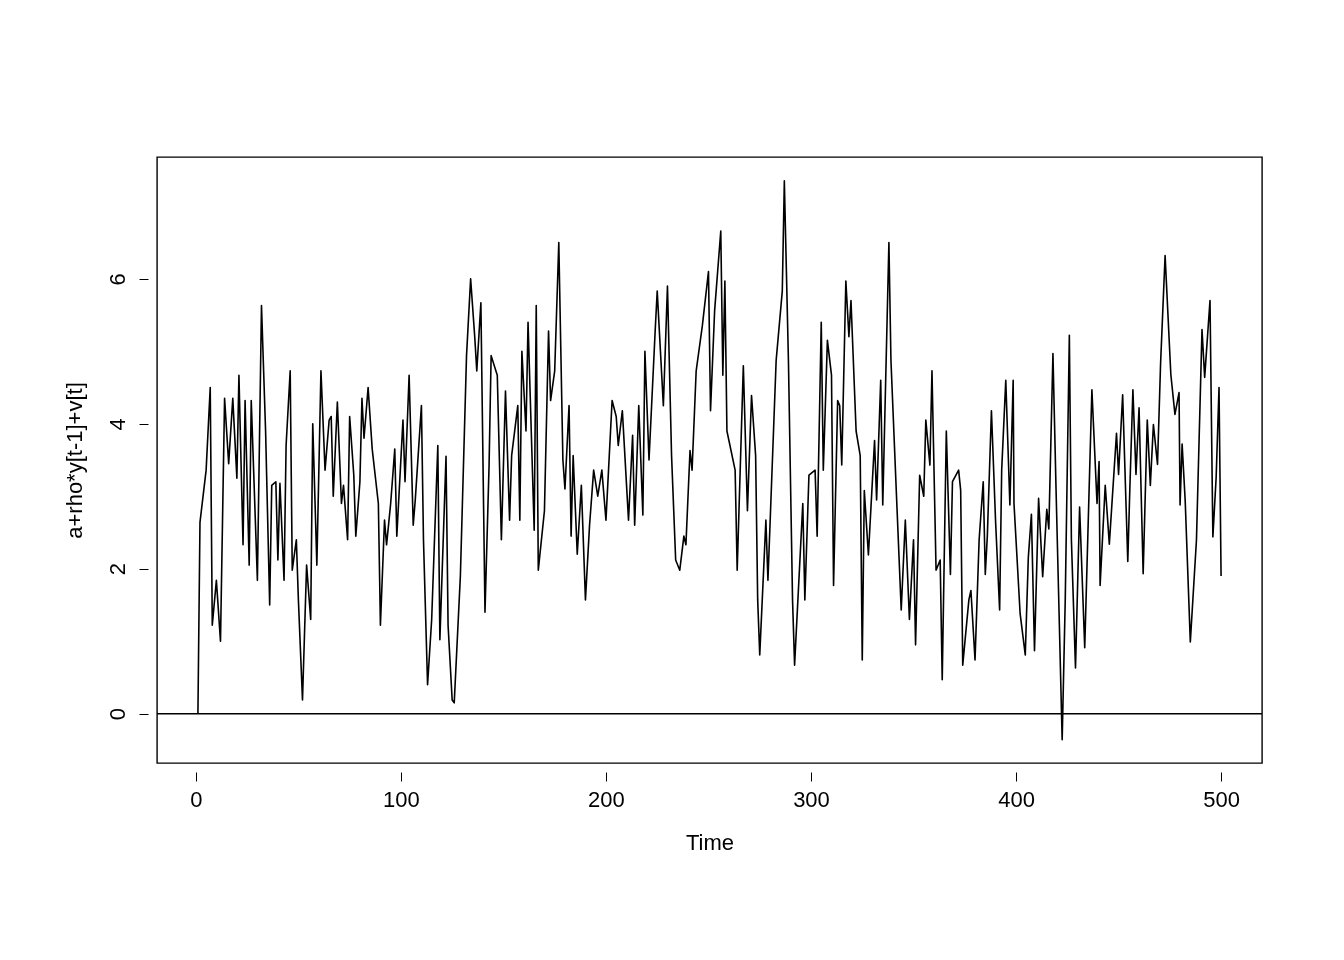 This screenshot has width=1344, height=960. I want to click on x-tick-label: 100, so click(401, 799).